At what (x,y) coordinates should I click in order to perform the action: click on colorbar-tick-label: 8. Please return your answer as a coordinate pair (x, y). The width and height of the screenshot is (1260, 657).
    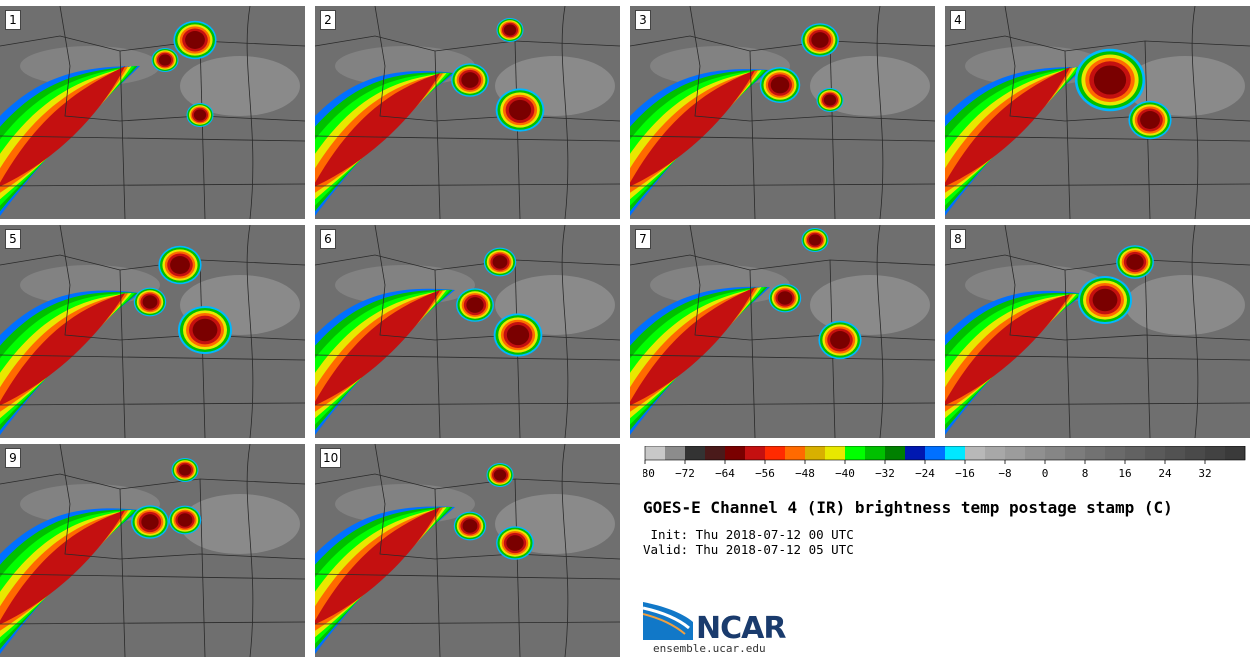
    Looking at the image, I should click on (1085, 473).